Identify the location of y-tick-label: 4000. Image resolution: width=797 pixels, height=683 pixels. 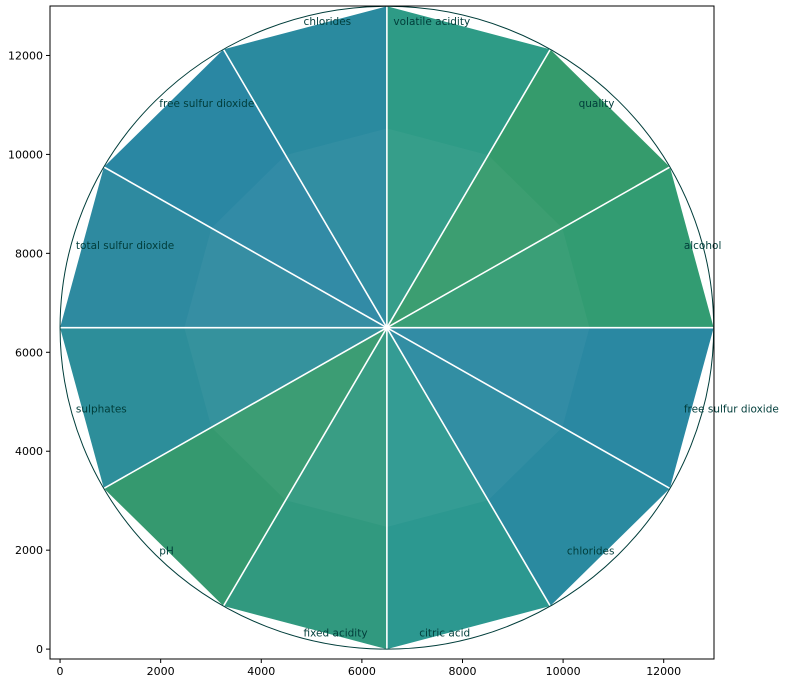
(29, 451).